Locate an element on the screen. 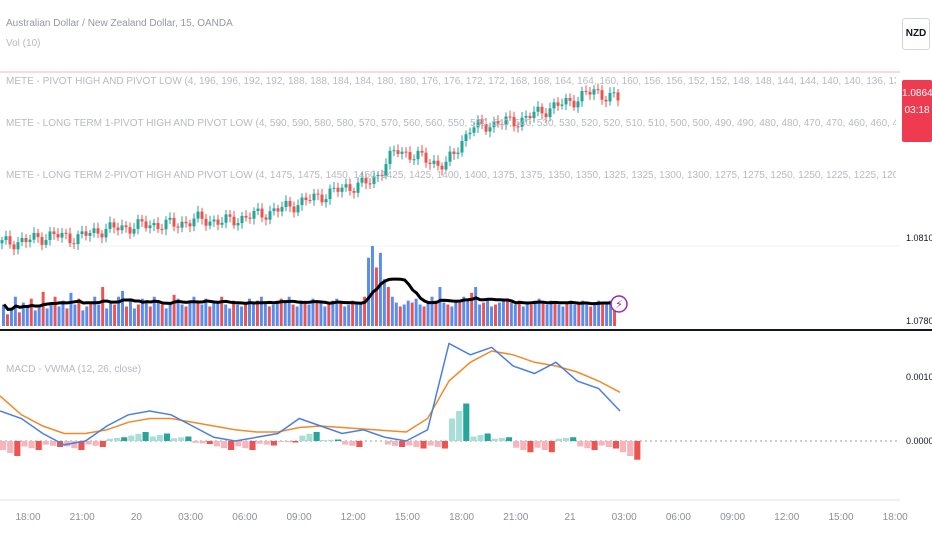  currency-button: NZD is located at coordinates (916, 34).